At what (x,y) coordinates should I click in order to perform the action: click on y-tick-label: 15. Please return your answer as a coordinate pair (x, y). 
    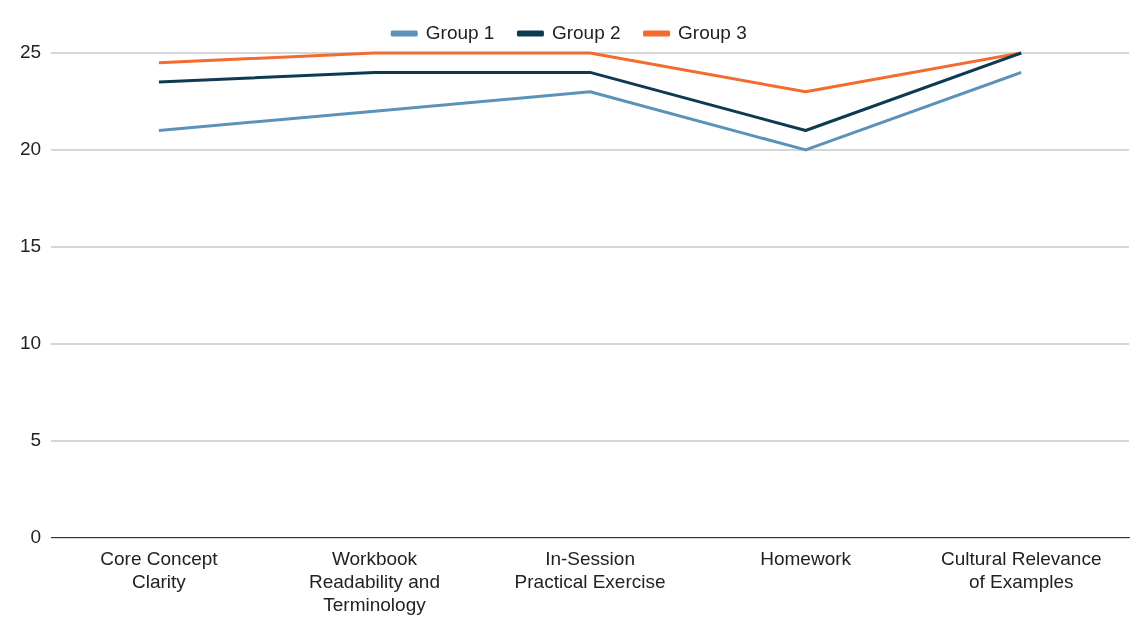
    Looking at the image, I should click on (30, 246).